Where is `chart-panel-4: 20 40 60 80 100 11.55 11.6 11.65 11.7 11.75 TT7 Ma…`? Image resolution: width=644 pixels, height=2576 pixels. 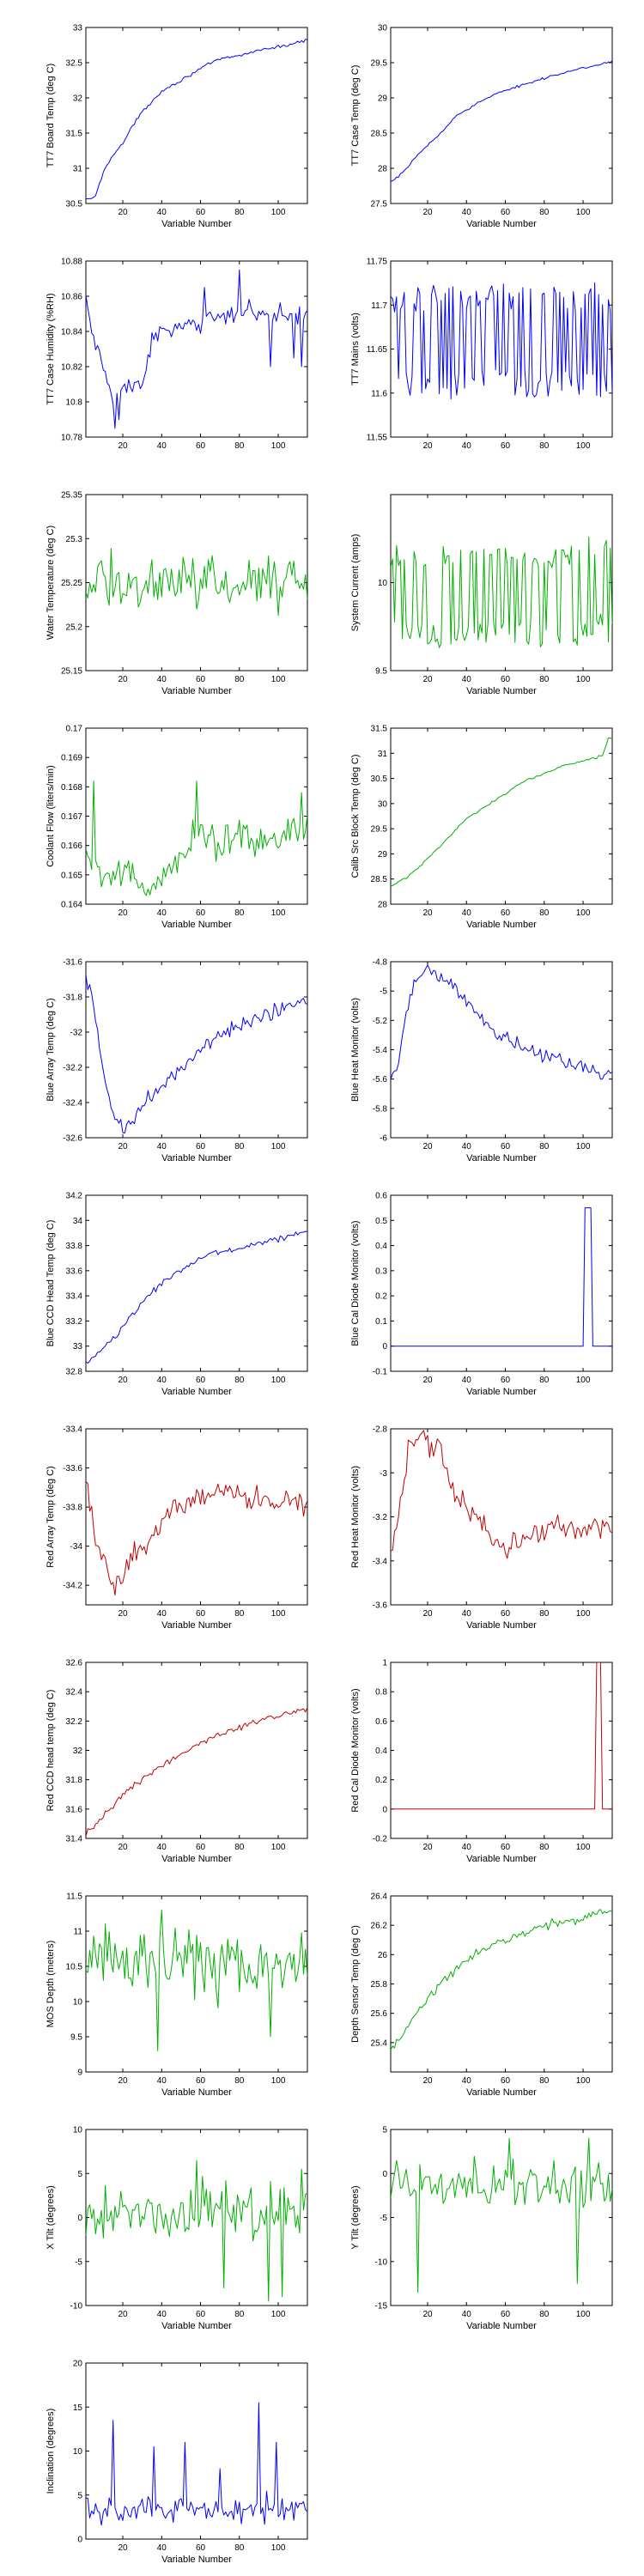 chart-panel-4: 20 40 60 80 100 11.55 11.6 11.65 11.7 11.75 TT7 Ma… is located at coordinates (481, 355).